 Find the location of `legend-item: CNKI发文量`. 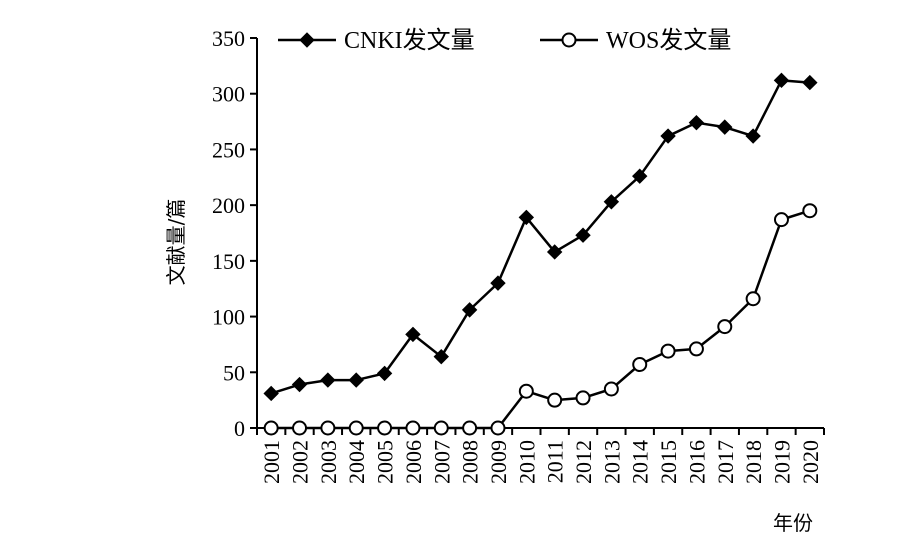

legend-item: CNKI发文量 is located at coordinates (376, 40).